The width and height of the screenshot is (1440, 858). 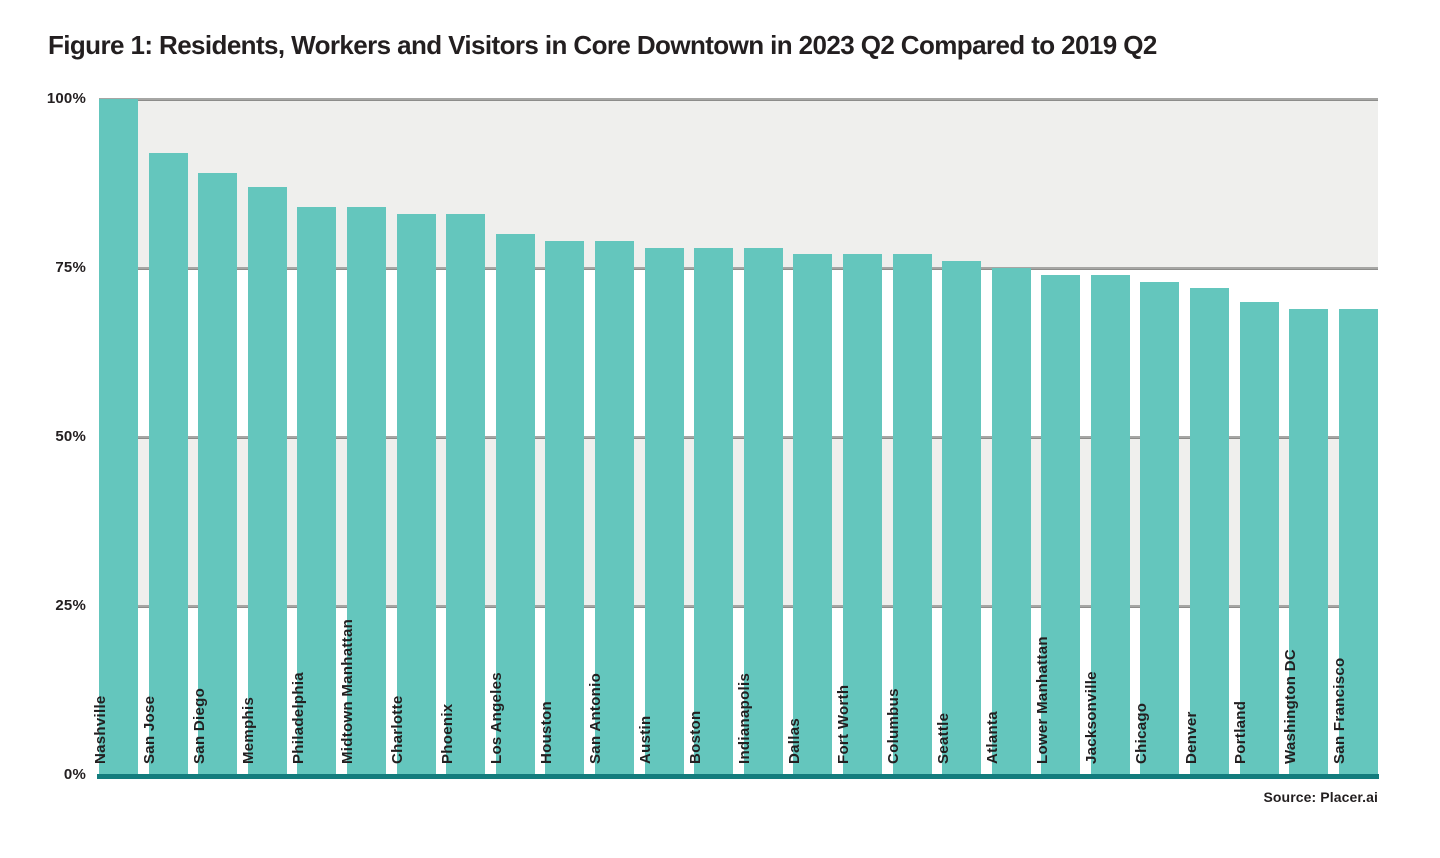 What do you see at coordinates (100, 729) in the screenshot?
I see `bar-label: Nashville` at bounding box center [100, 729].